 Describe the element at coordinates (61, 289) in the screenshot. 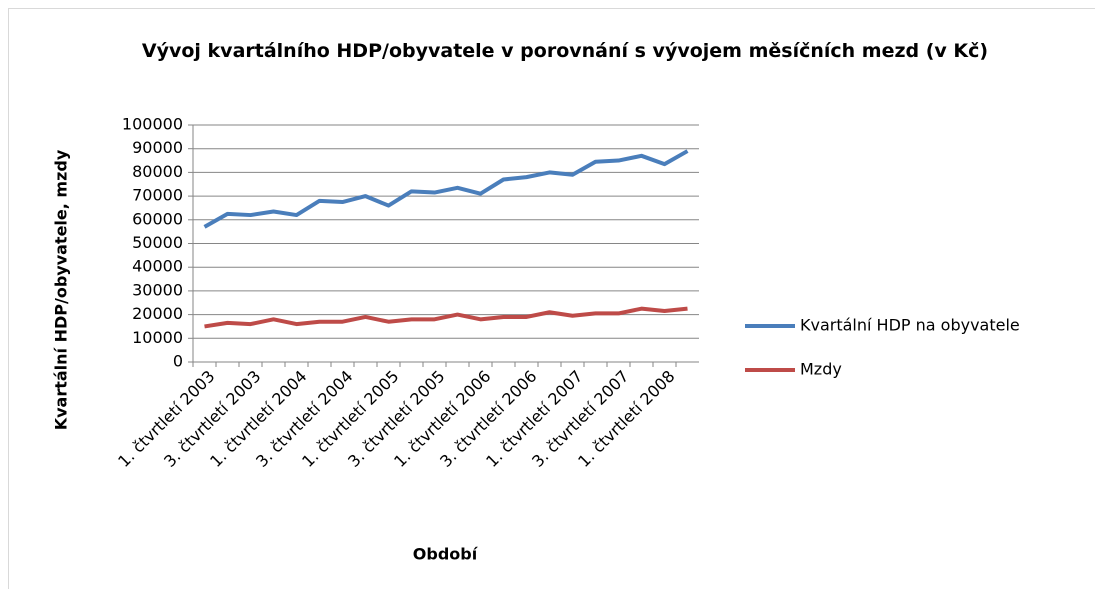

I see `y-axis-title: Kvartální HDP/obyvatele, mzdy` at that location.